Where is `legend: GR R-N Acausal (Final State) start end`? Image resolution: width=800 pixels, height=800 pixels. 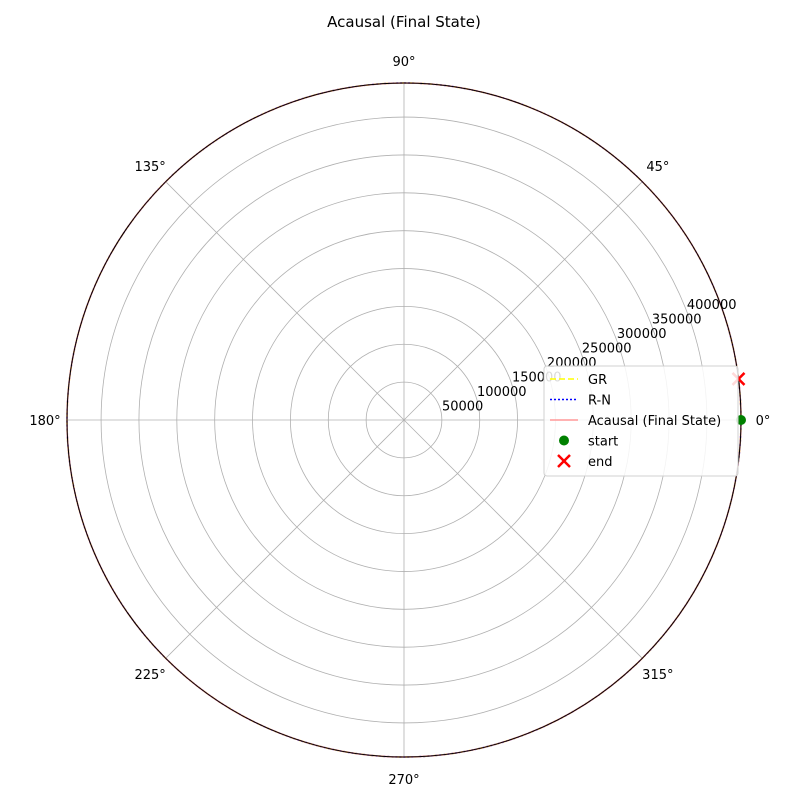
legend: GR R-N Acausal (Final State) start end is located at coordinates (641, 421).